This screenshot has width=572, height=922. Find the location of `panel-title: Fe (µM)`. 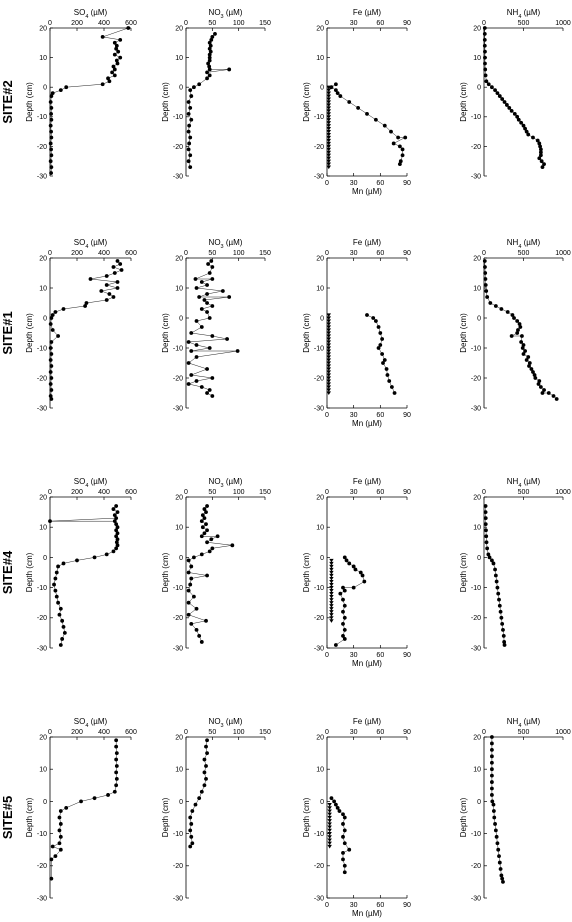

panel-title: Fe (µM) is located at coordinates (367, 481).